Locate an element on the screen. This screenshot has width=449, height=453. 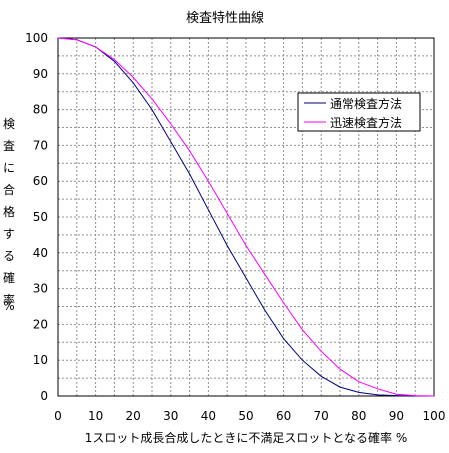
y-axis-label-char: 確 is located at coordinates (9, 277).